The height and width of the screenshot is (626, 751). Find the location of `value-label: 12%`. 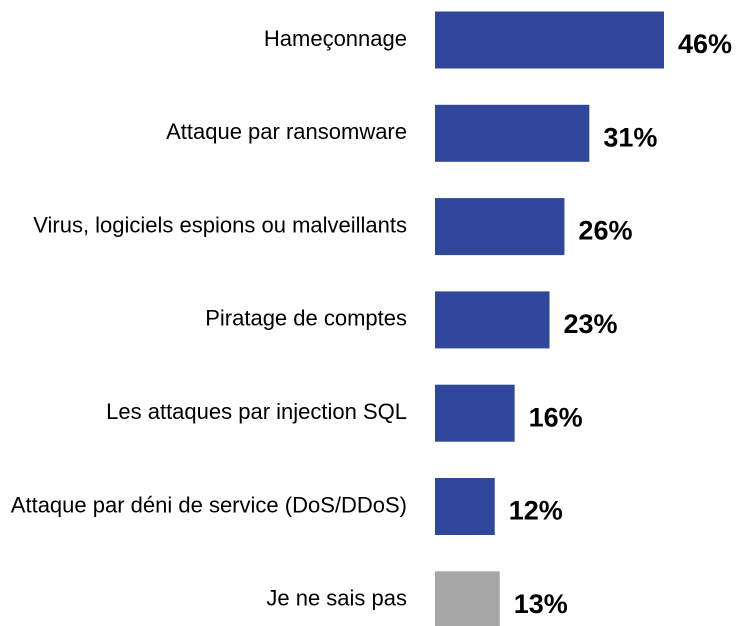

value-label: 12% is located at coordinates (536, 511).